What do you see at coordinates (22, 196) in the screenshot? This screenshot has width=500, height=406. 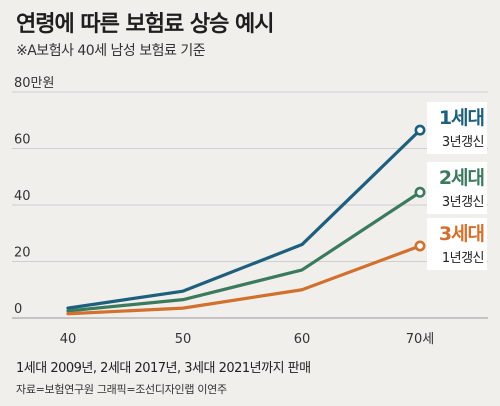 I see `y-tick-label: 40` at bounding box center [22, 196].